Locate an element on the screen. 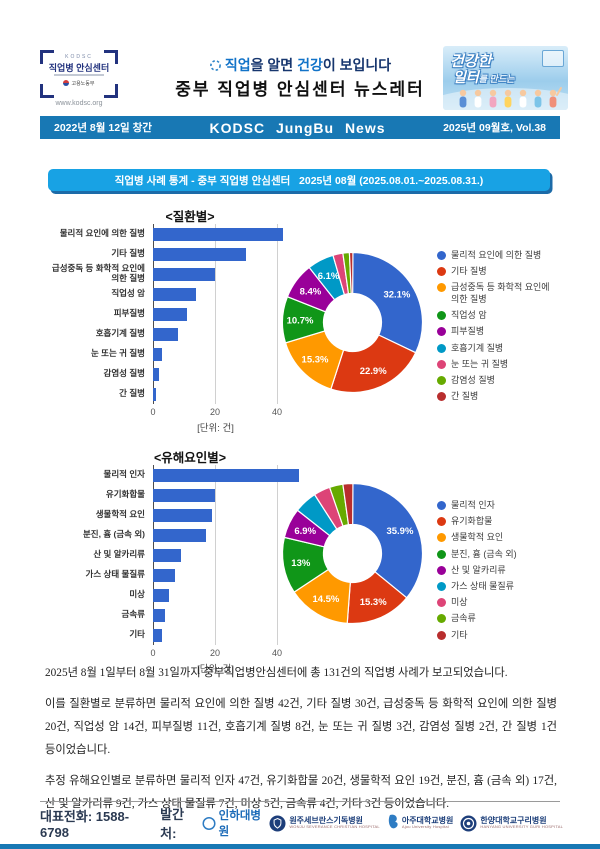 The width and height of the screenshot is (600, 849). kodsc-logo: KODSC 직업병 안심센터 고용노동부 is located at coordinates (79, 74).